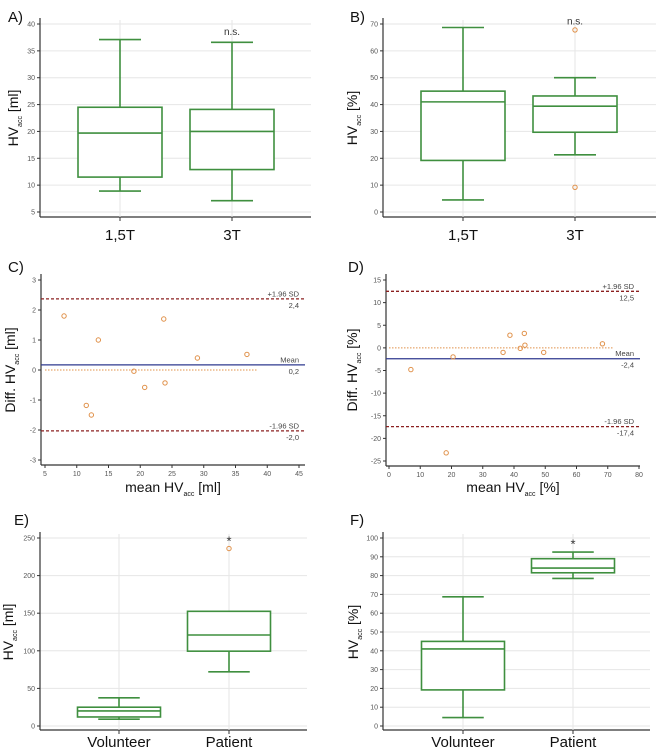 This screenshot has width=656, height=749. What do you see at coordinates (34, 341) in the screenshot?
I see `y-tick-label: 1` at bounding box center [34, 341].